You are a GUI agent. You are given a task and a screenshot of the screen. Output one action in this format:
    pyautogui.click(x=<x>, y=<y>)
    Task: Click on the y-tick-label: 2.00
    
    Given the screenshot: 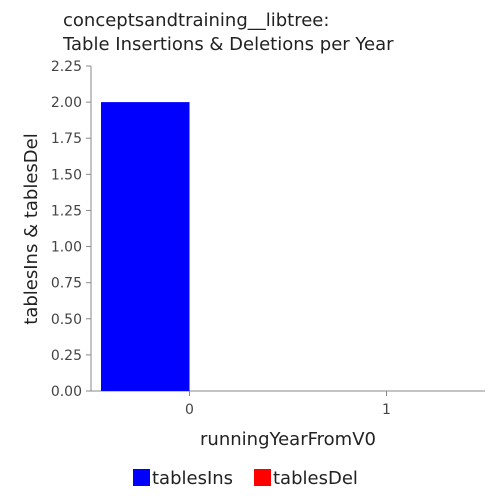 What is the action you would take?
    pyautogui.click(x=66, y=103)
    